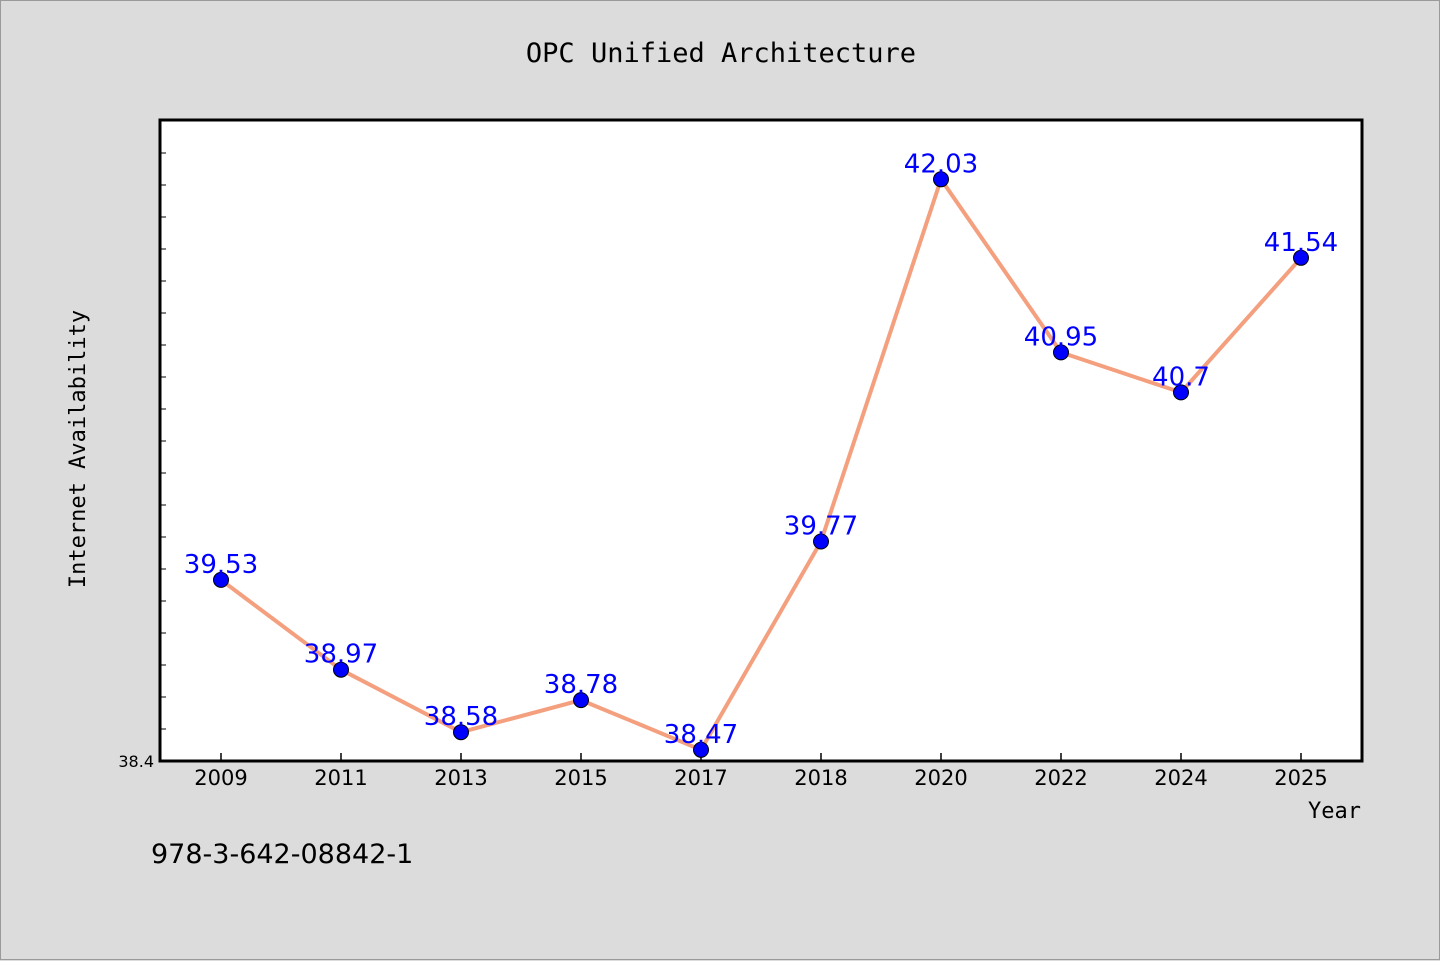 This screenshot has height=961, width=1440. Describe the element at coordinates (460, 778) in the screenshot. I see `x-tick-label: 2013` at that location.